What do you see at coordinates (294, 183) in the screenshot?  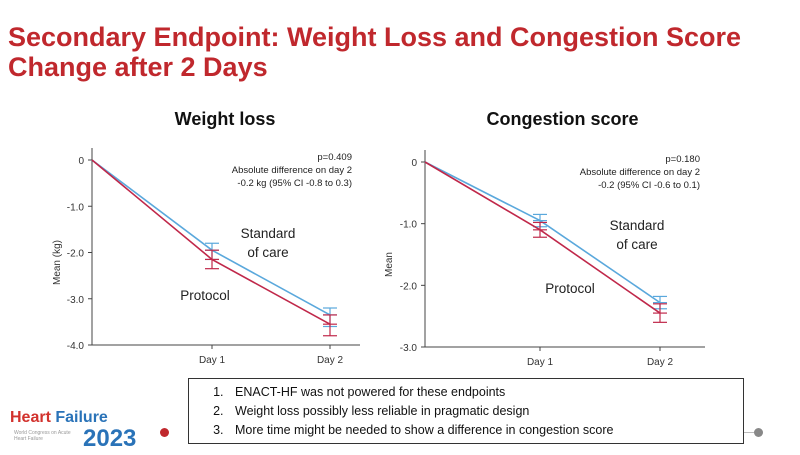 I see `stat-line: -0.2 kg (95% CI -0.8 to 0.3)` at bounding box center [294, 183].